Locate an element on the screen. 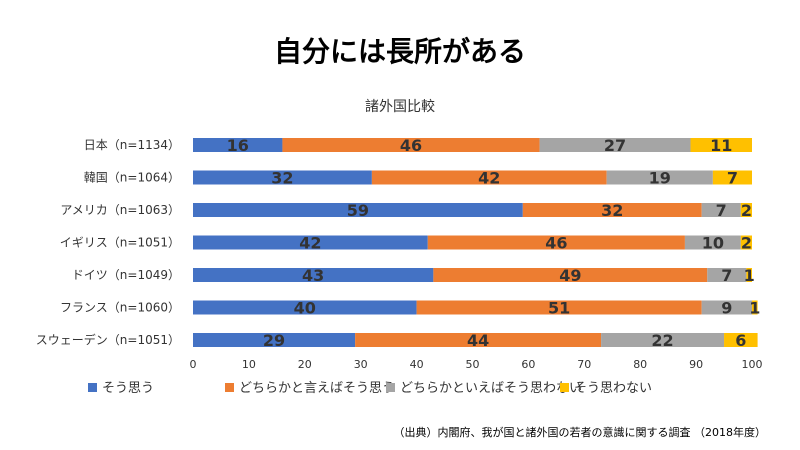 The image size is (800, 450). x-tick-label: 40 is located at coordinates (417, 364).